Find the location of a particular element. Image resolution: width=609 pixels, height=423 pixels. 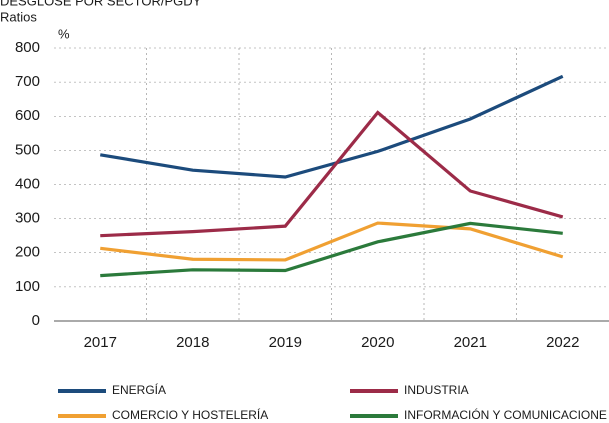

x-tick-label: 2018 is located at coordinates (192, 342).